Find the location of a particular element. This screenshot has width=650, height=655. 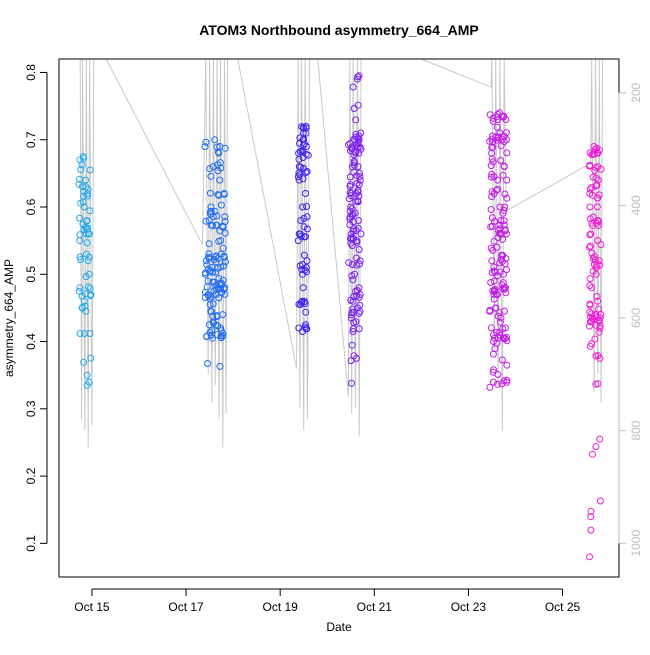

y-tick-label: 0.3 is located at coordinates (31, 408).